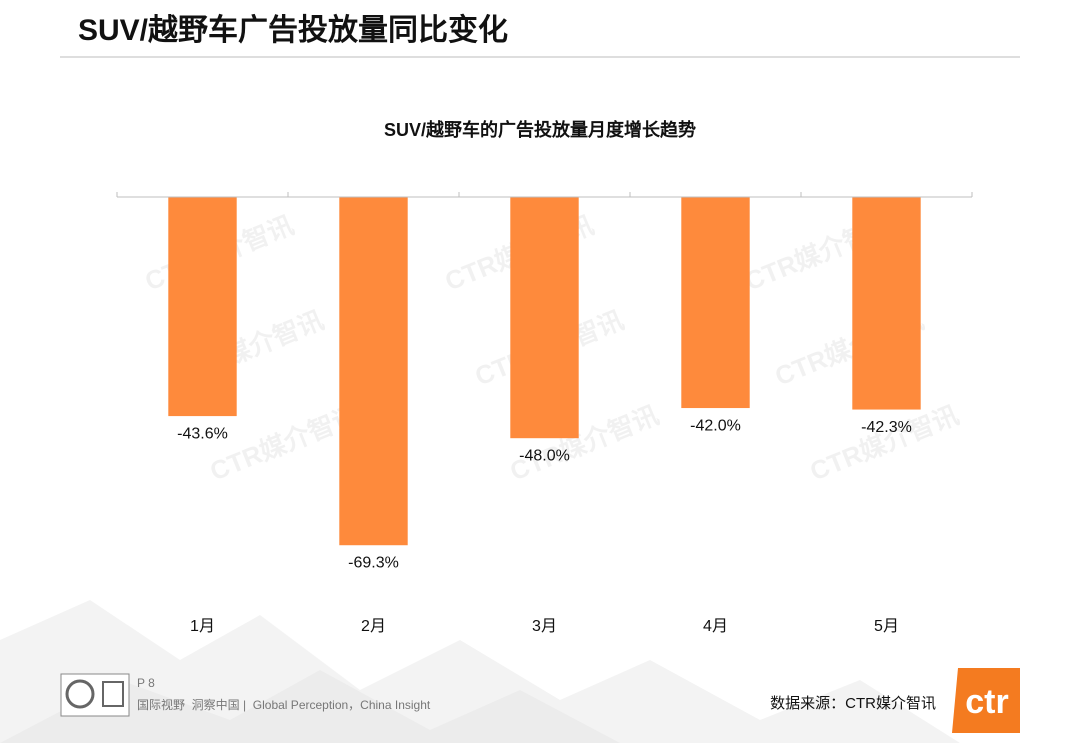  What do you see at coordinates (544, 626) in the screenshot?
I see `x-tick-label: 3月` at bounding box center [544, 626].